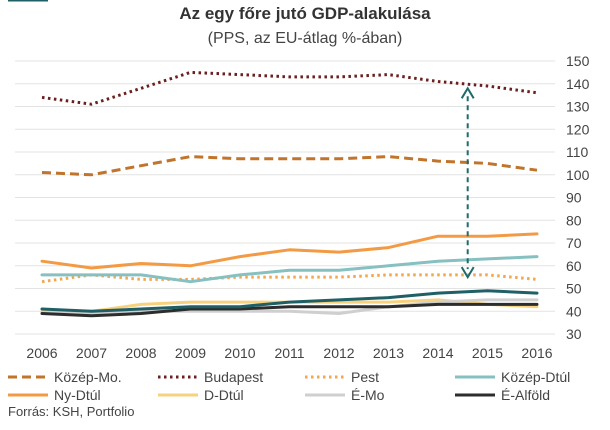 Image resolution: width=610 pixels, height=430 pixels. I want to click on series-line-Ny-Dtúl, so click(289, 251).